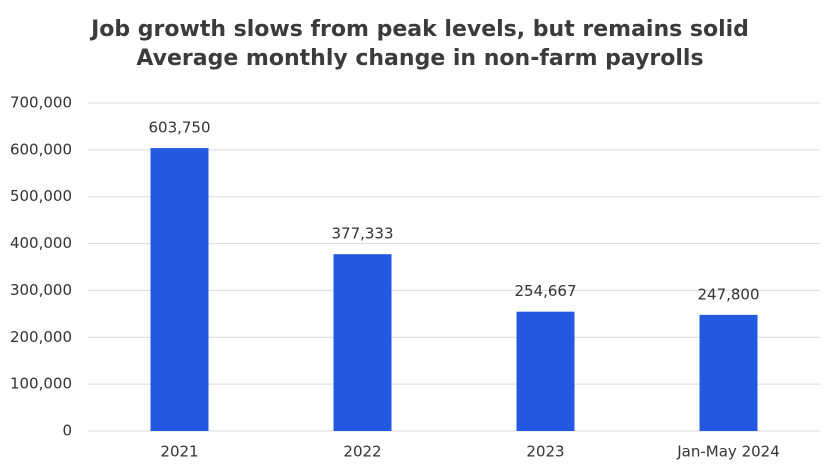  I want to click on y-tick-label: 500,000, so click(41, 196).